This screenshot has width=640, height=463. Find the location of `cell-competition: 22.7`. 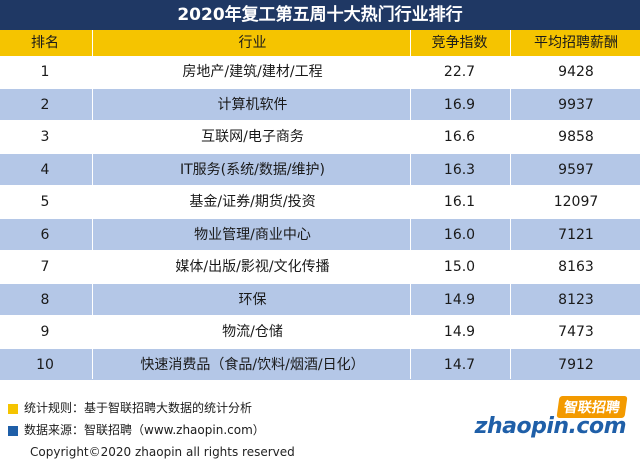

cell-competition: 22.7 is located at coordinates (459, 72).